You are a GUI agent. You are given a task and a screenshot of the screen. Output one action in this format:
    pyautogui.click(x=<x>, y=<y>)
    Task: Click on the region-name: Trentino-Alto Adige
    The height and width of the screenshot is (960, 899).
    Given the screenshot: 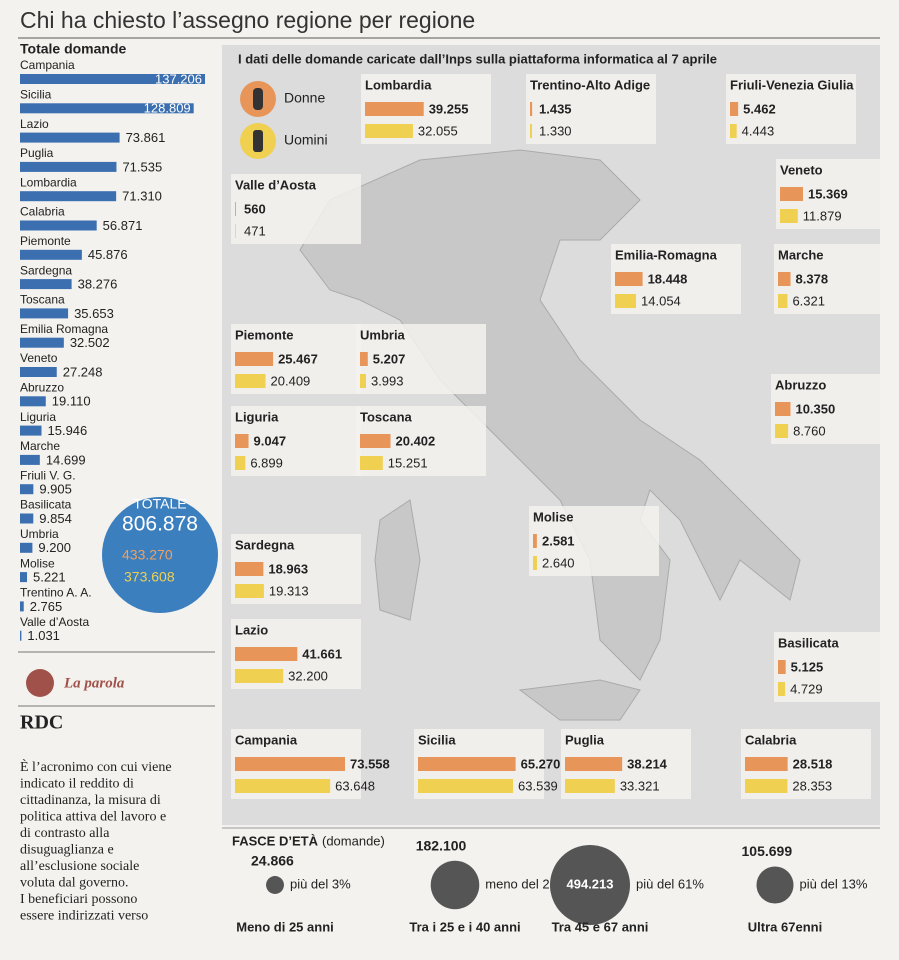 What is the action you would take?
    pyautogui.click(x=590, y=84)
    